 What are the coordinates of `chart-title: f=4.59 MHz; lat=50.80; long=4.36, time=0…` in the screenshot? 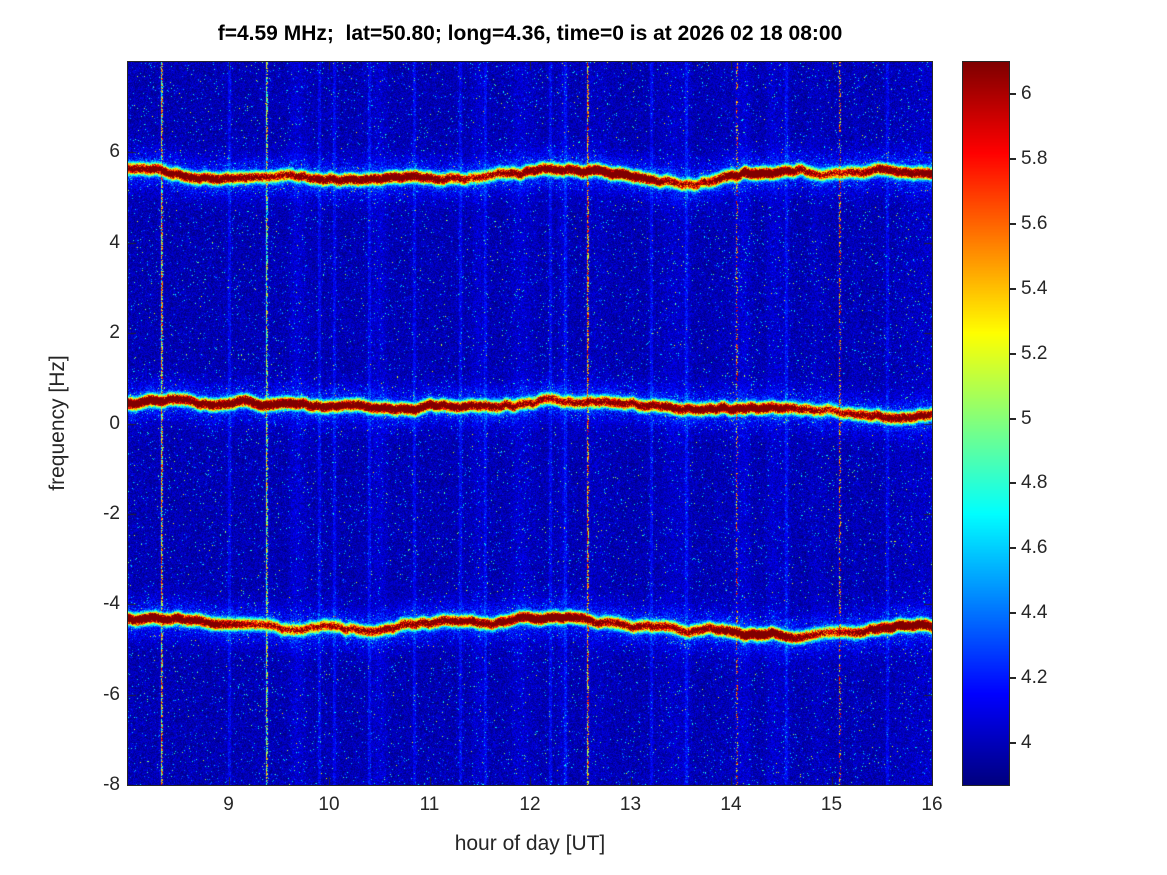 It's located at (530, 33).